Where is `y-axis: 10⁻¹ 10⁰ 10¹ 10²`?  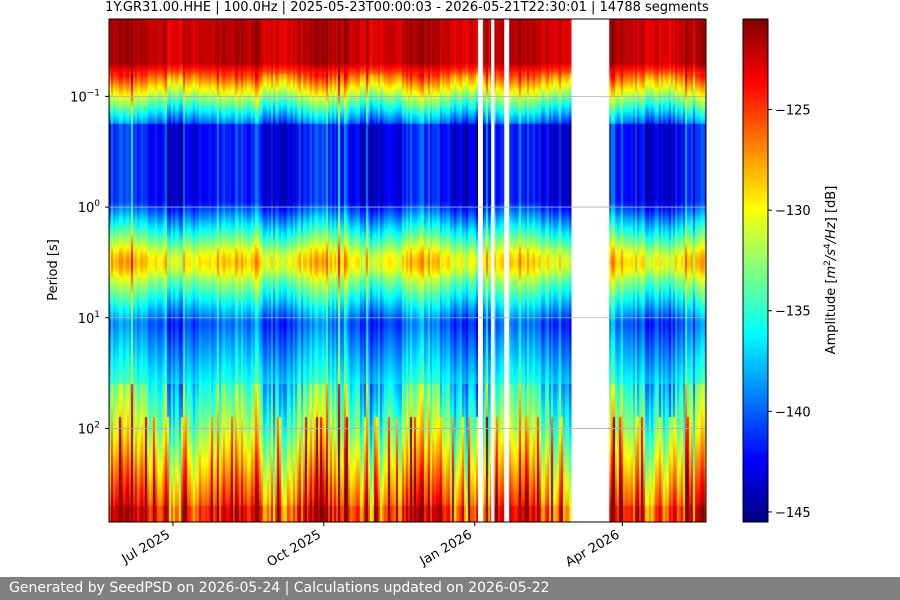
y-axis: 10⁻¹ 10⁰ 10¹ 10² is located at coordinates (89, 262).